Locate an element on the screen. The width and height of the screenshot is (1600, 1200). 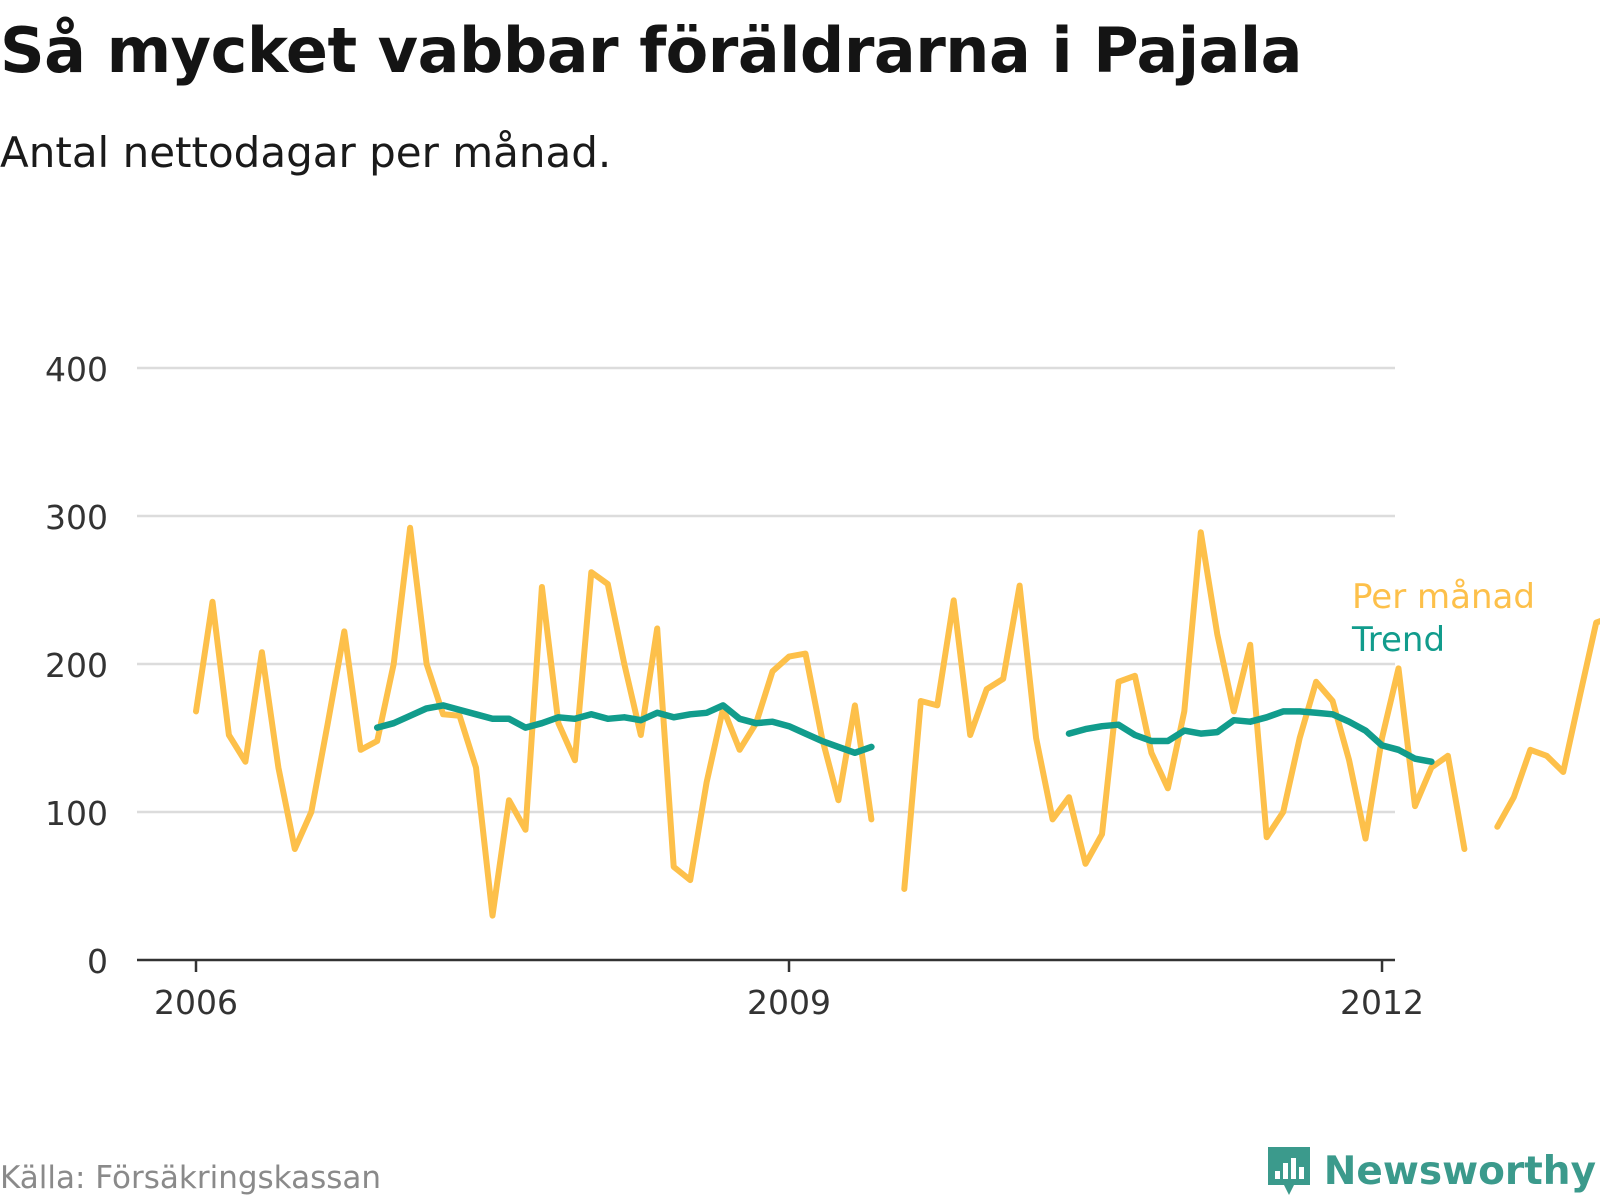
y-tick-label: 200 is located at coordinates (76, 665).